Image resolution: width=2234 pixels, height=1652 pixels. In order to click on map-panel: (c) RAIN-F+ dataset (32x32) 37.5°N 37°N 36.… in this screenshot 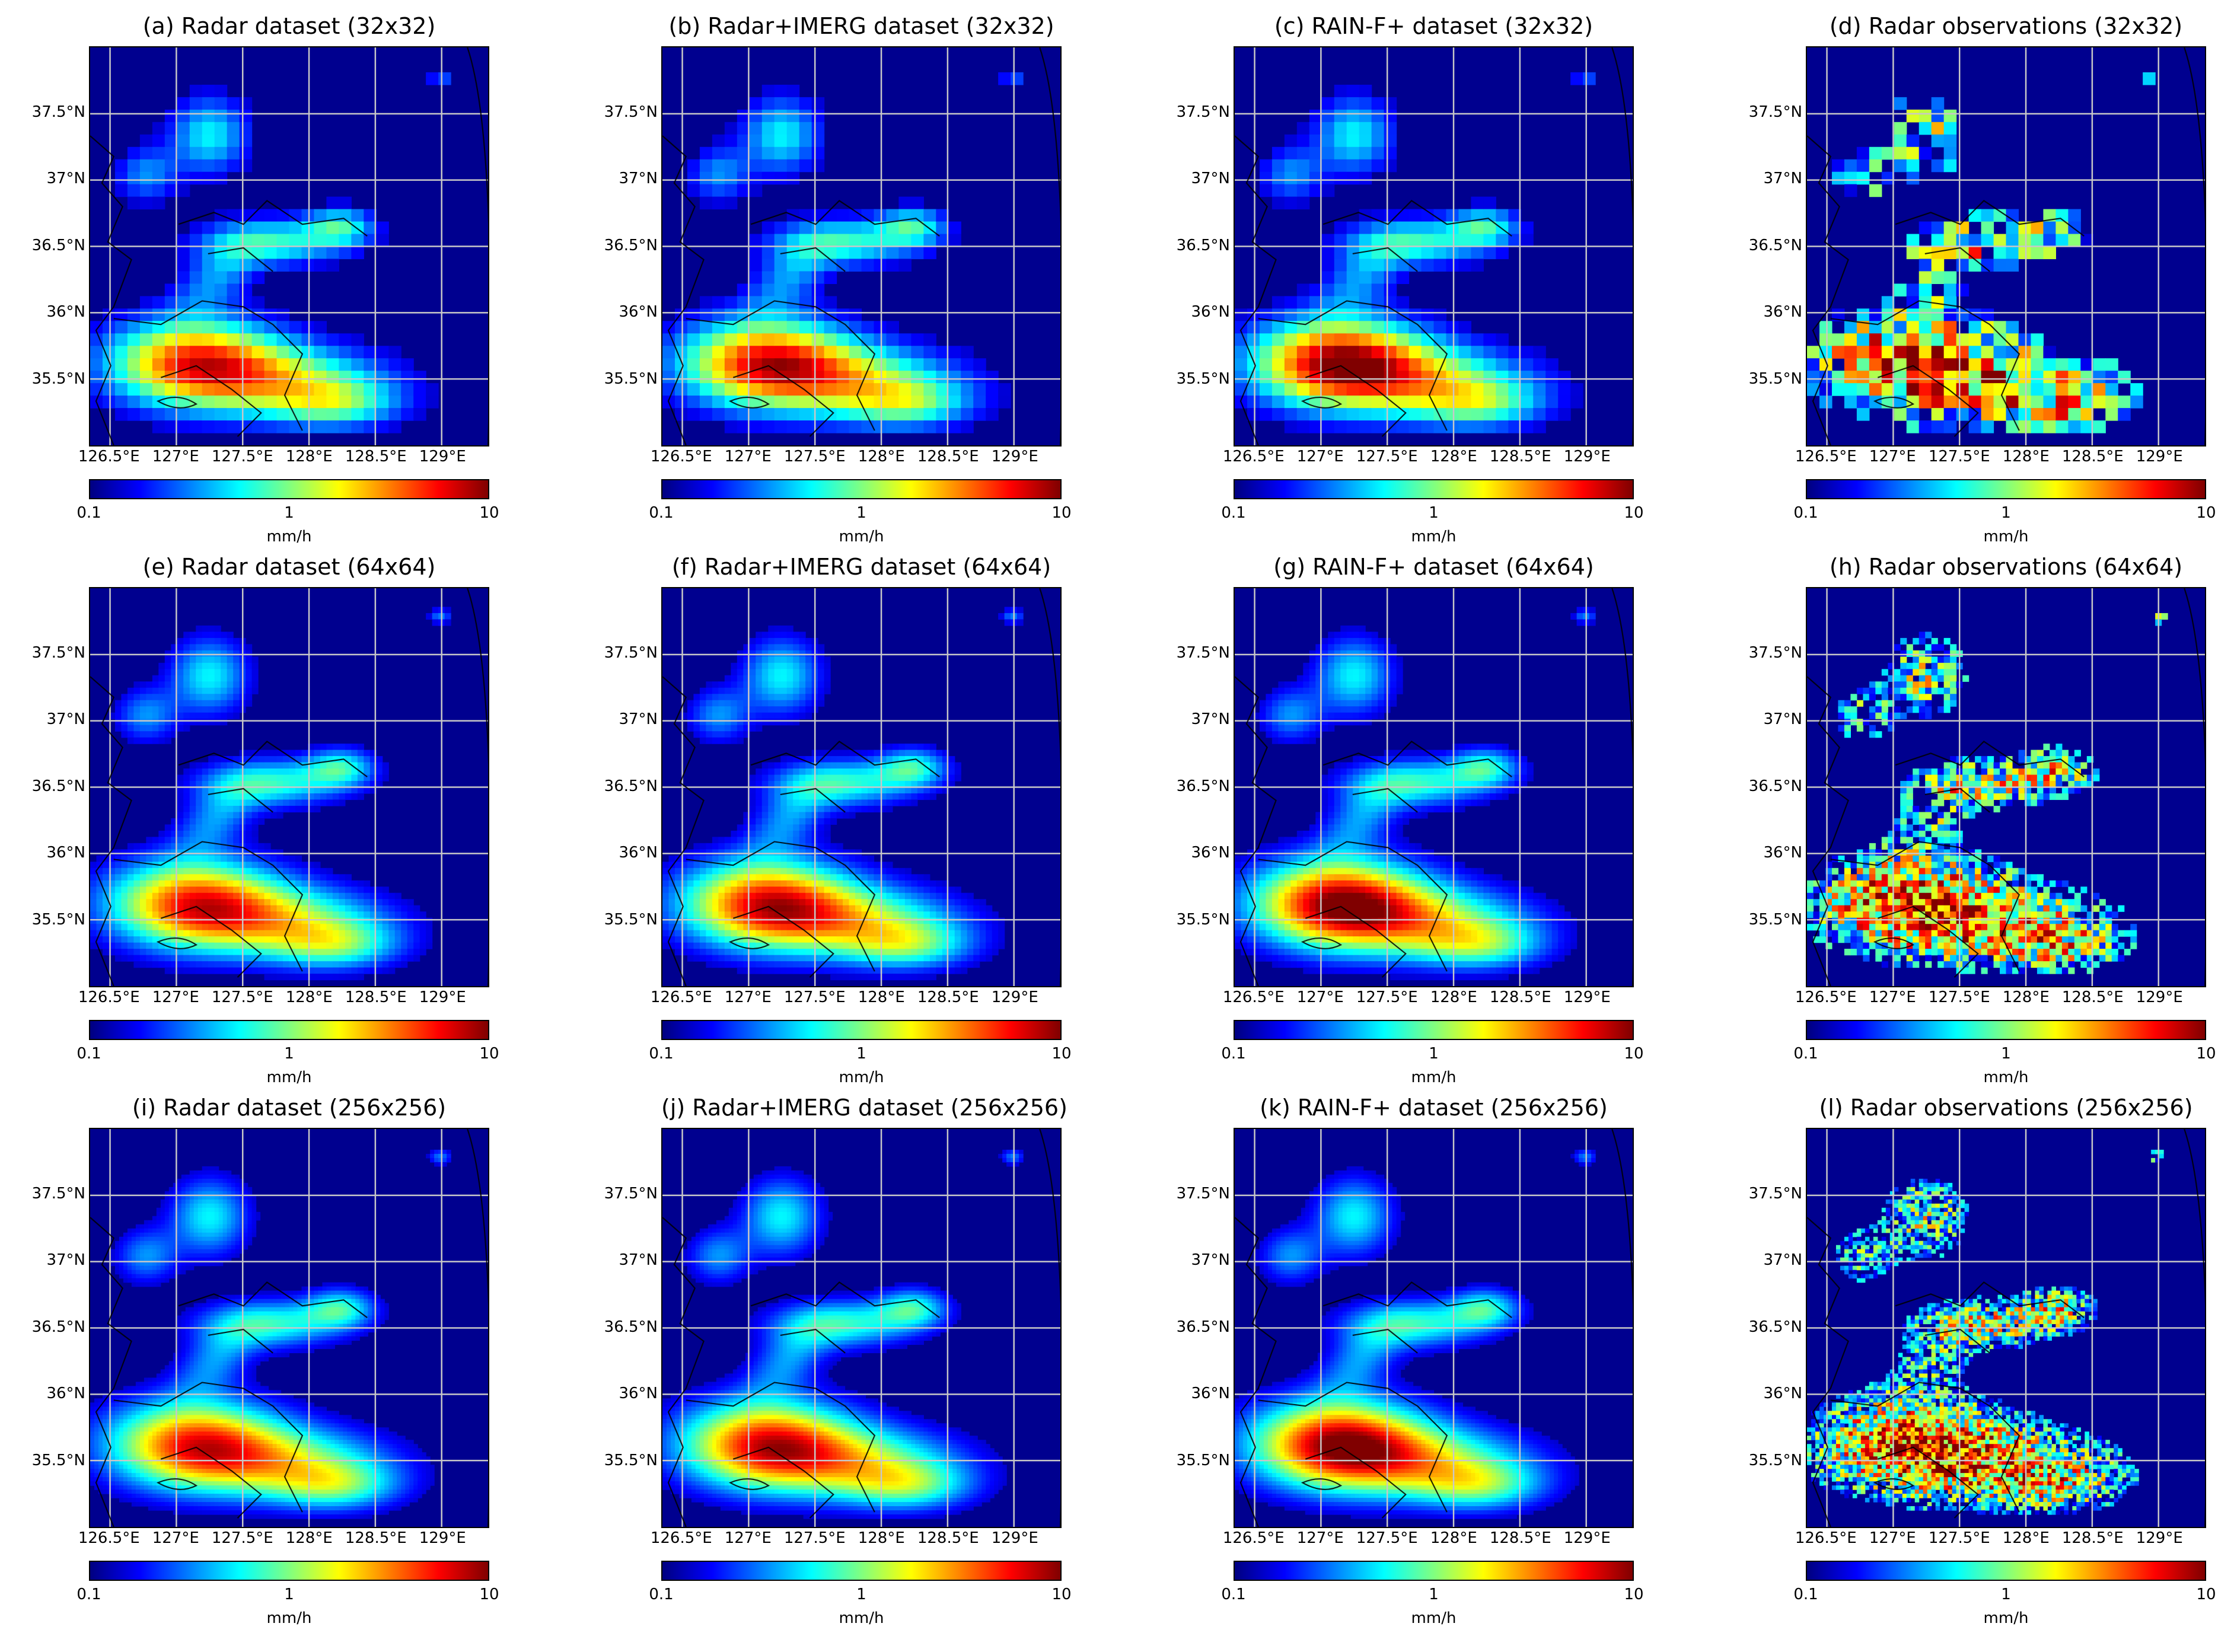, I will do `click(1410, 281)`.